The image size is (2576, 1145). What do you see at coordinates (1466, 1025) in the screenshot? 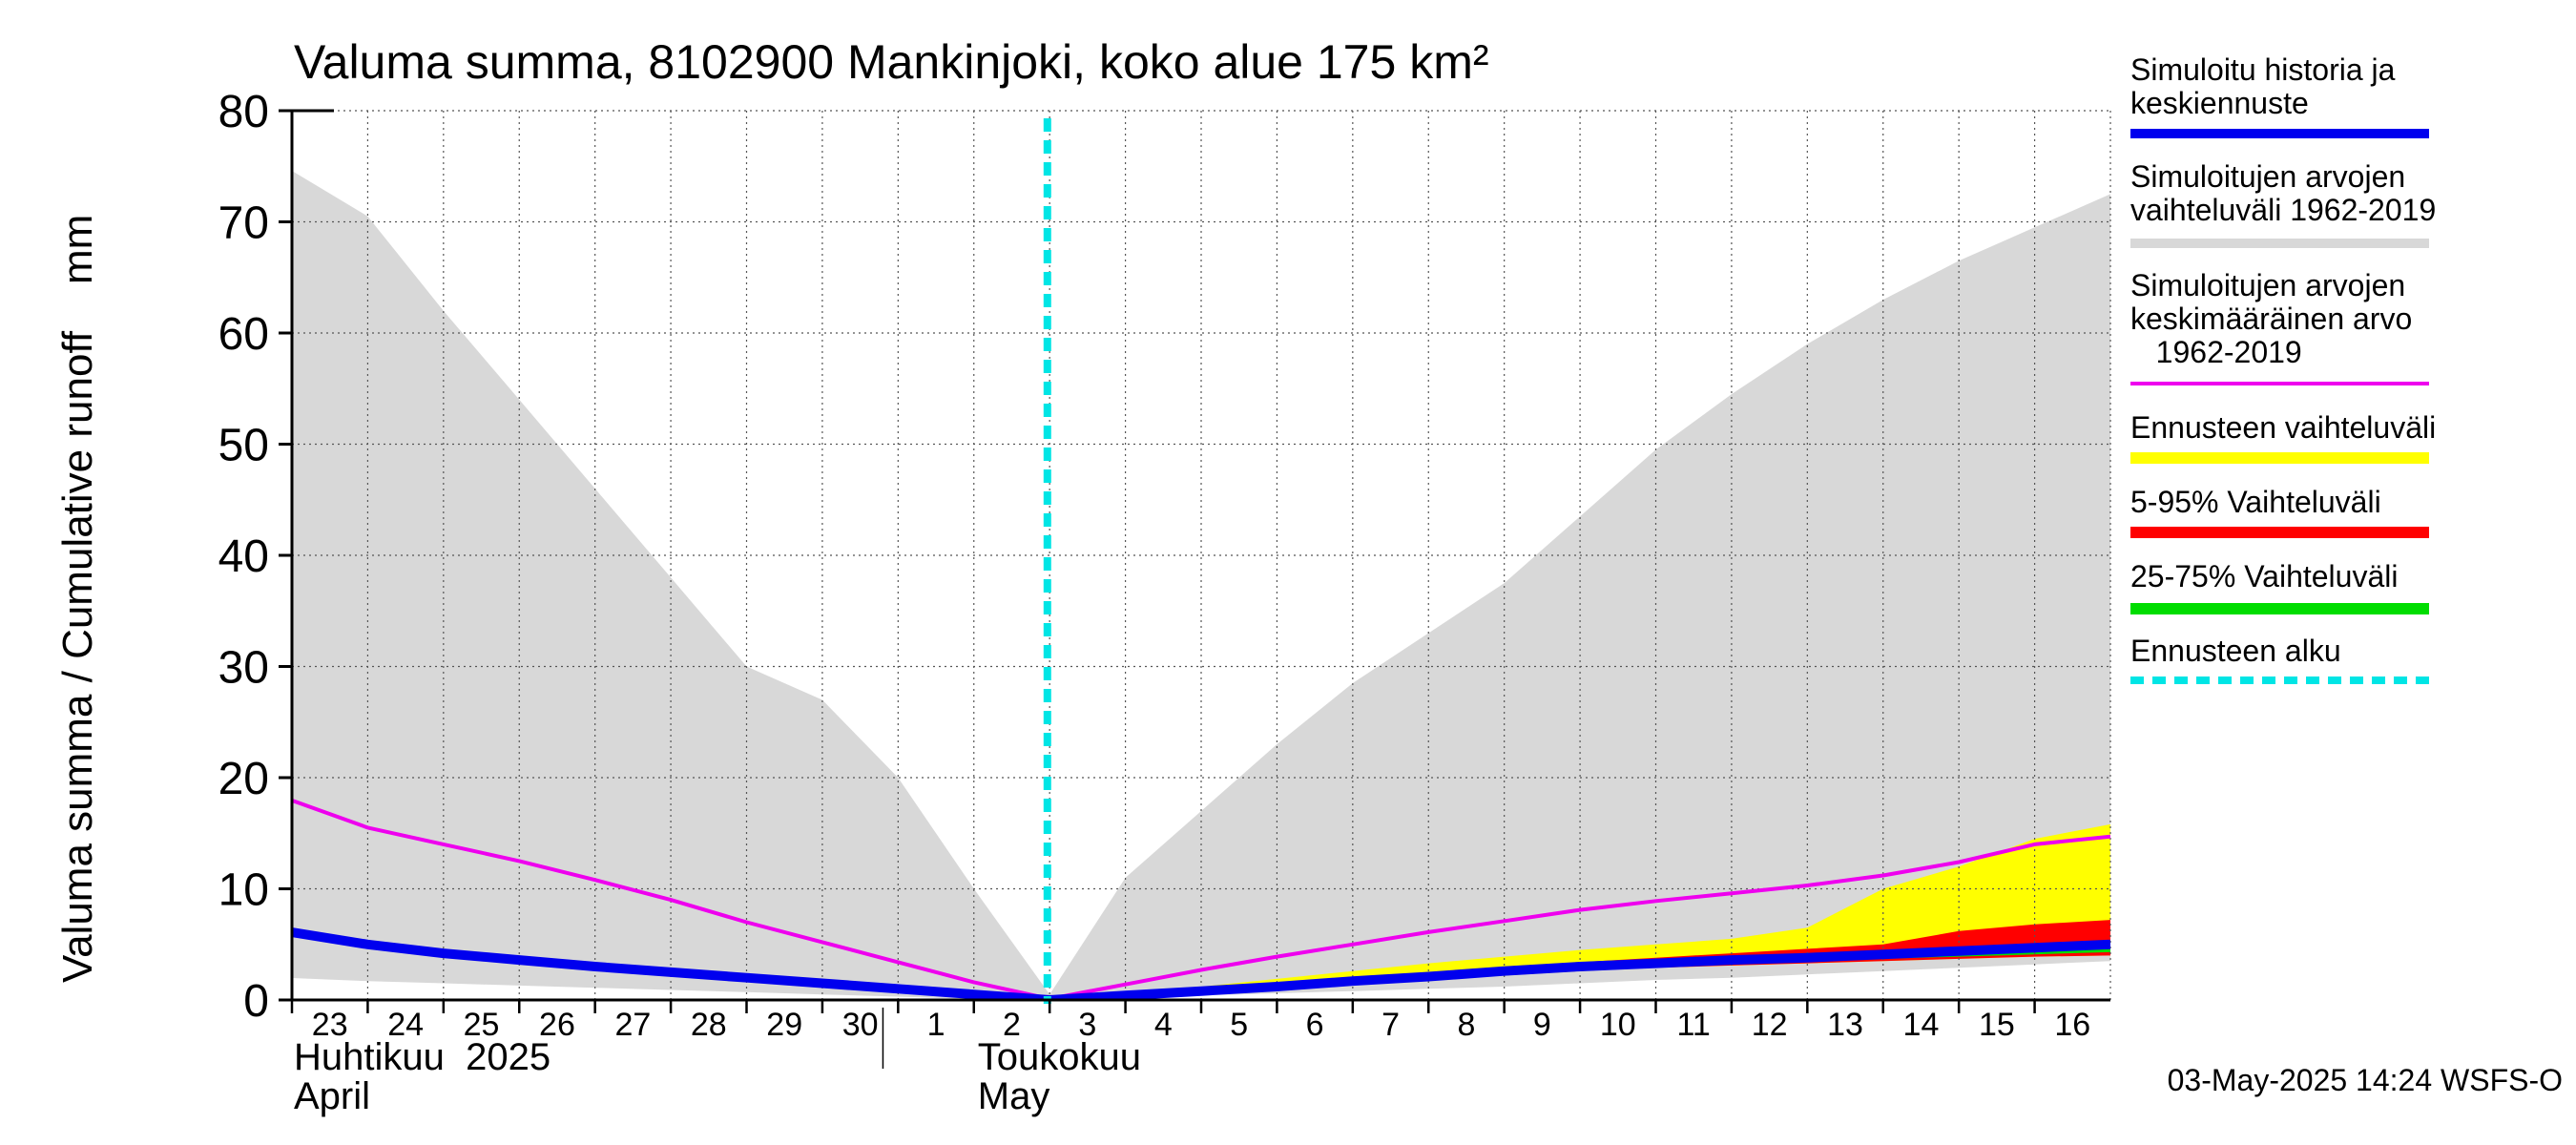
I see `x-tick-label: 8` at bounding box center [1466, 1025].